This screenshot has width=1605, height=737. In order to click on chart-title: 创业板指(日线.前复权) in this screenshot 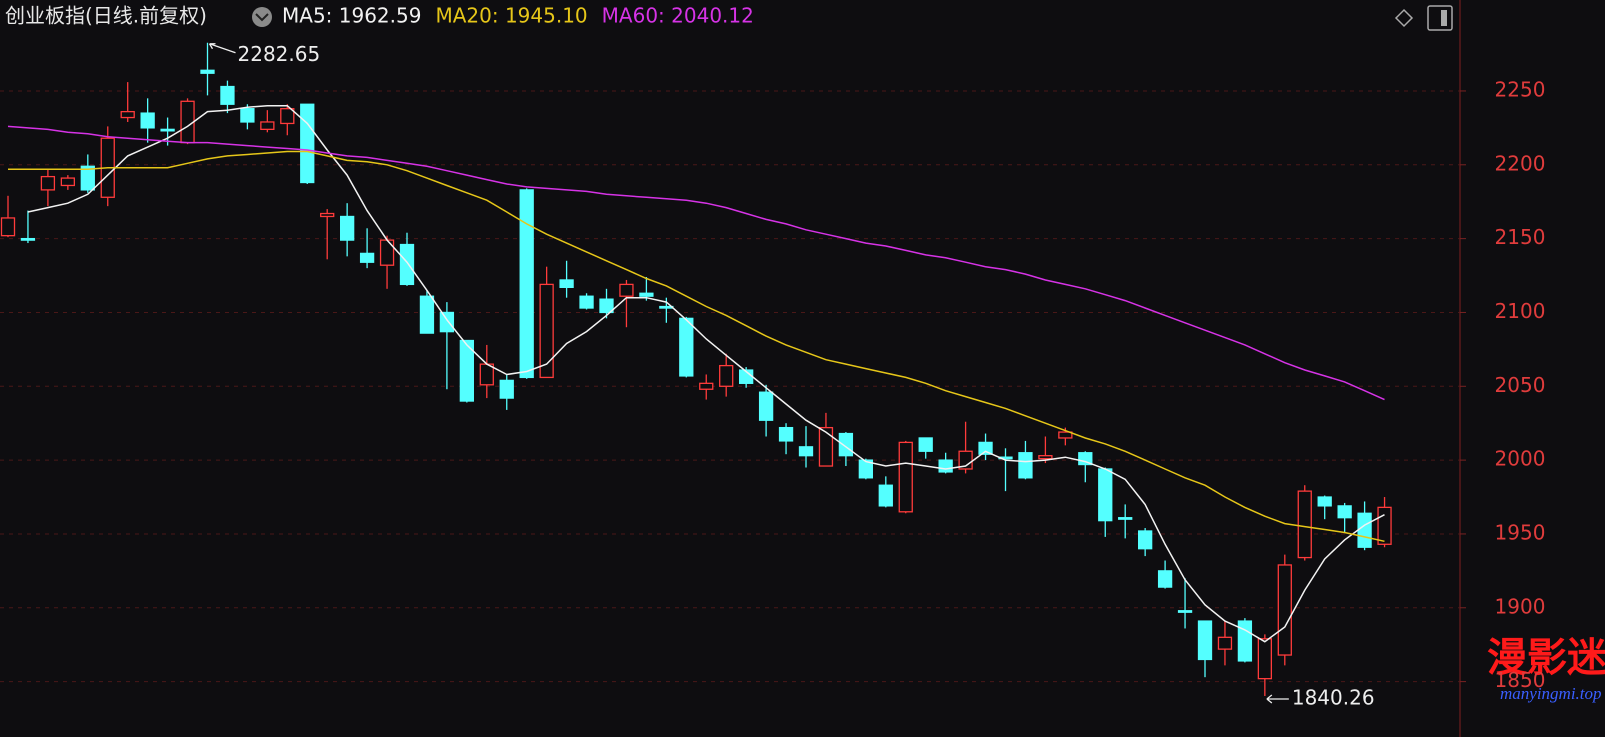, I will do `click(106, 16)`.